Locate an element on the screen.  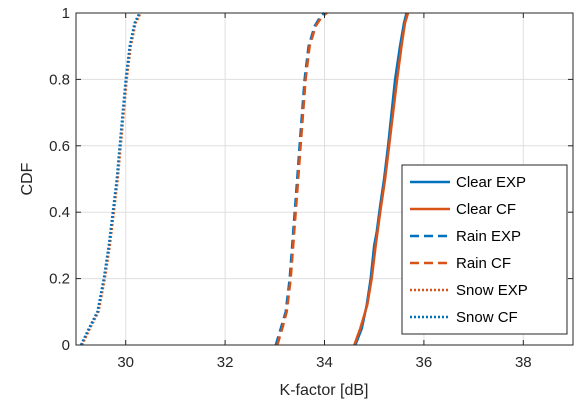
y-axis-label: CDF is located at coordinates (27, 178).